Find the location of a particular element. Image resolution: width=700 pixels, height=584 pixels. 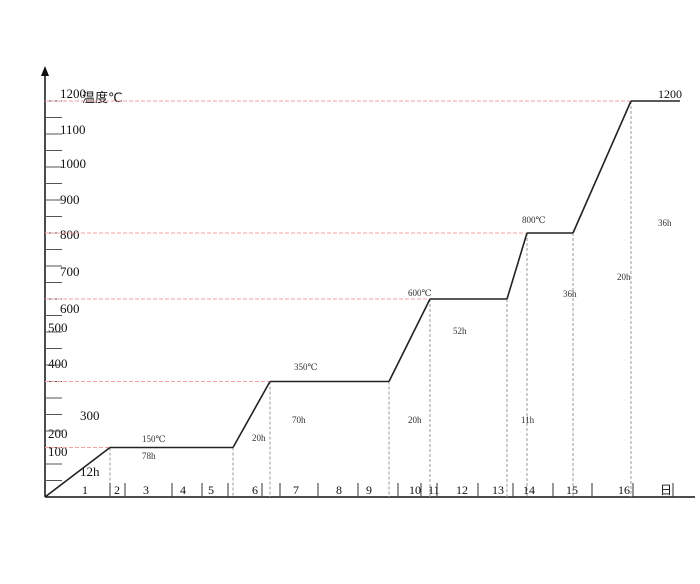

day-label: 2 is located at coordinates (117, 490).